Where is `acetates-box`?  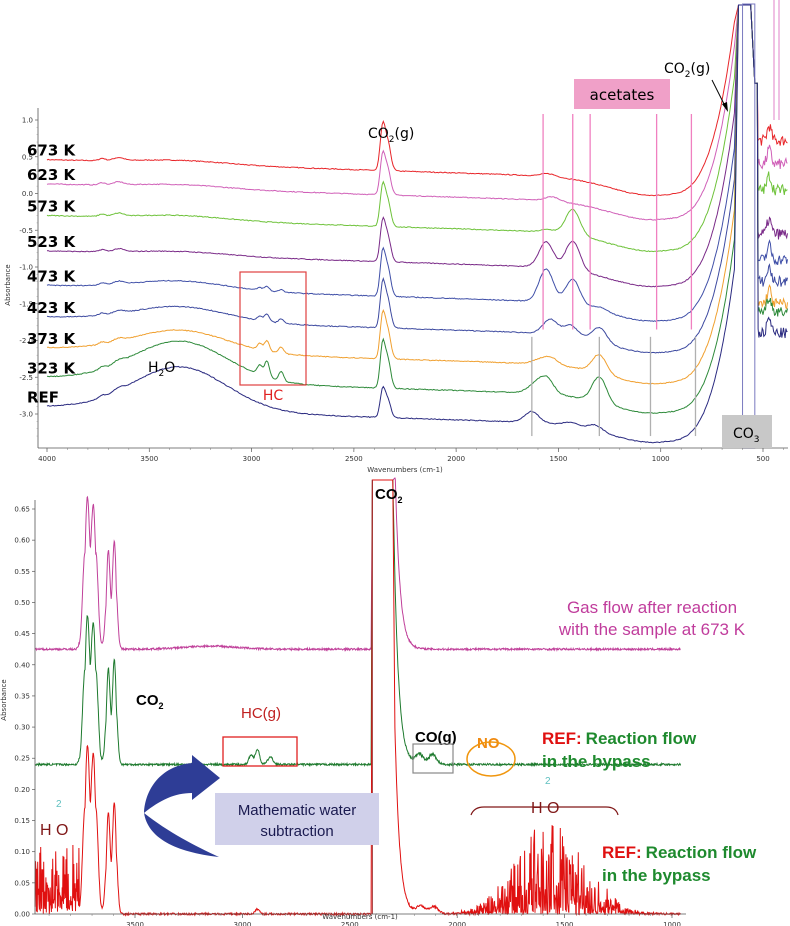
acetates-box is located at coordinates (622, 94).